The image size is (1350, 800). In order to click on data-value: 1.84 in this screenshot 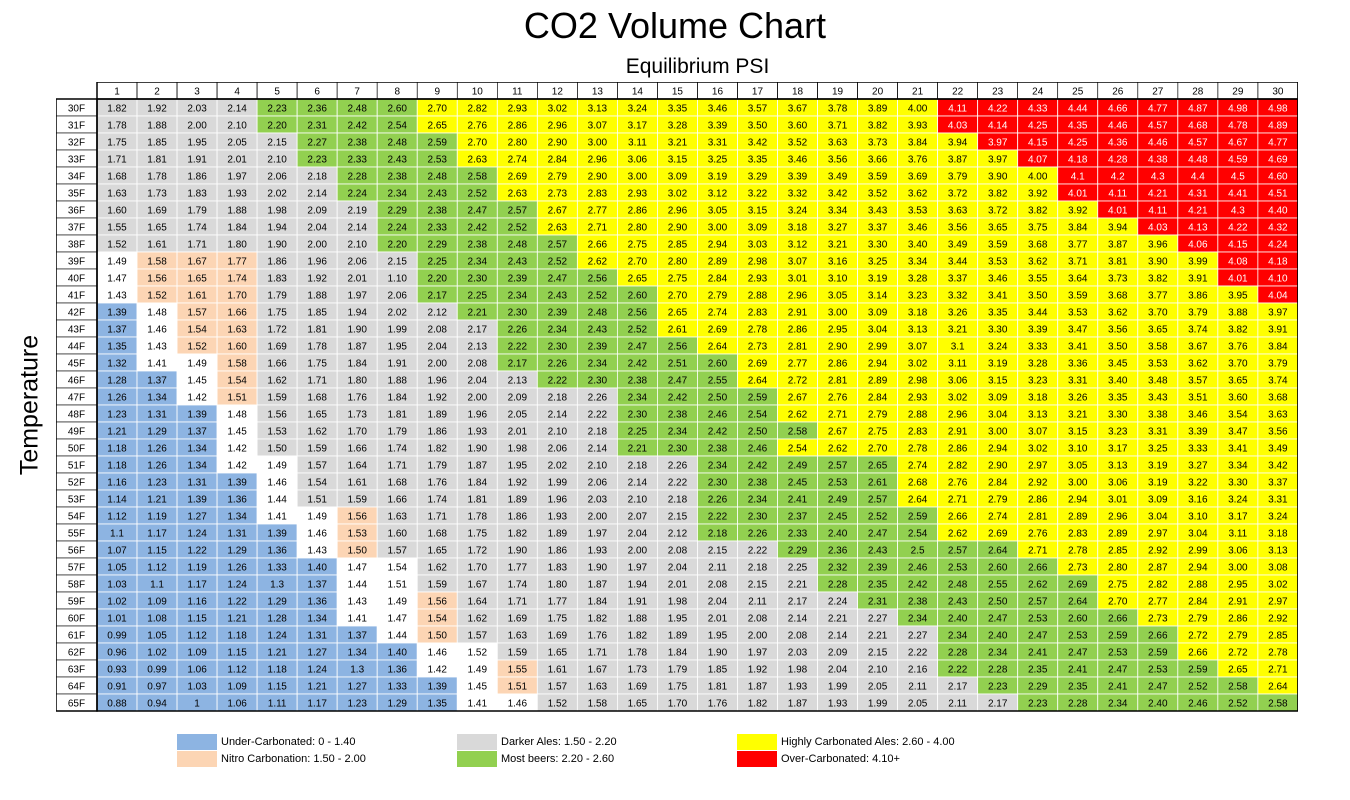, I will do `click(357, 364)`.